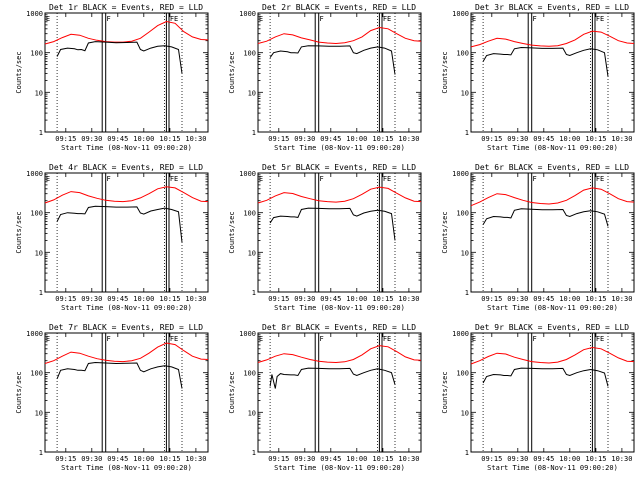 This screenshot has height=480, width=640. What do you see at coordinates (126, 327) in the screenshot?
I see `panel-title: Det 7r BLACK = Events, RED = LLD` at bounding box center [126, 327].